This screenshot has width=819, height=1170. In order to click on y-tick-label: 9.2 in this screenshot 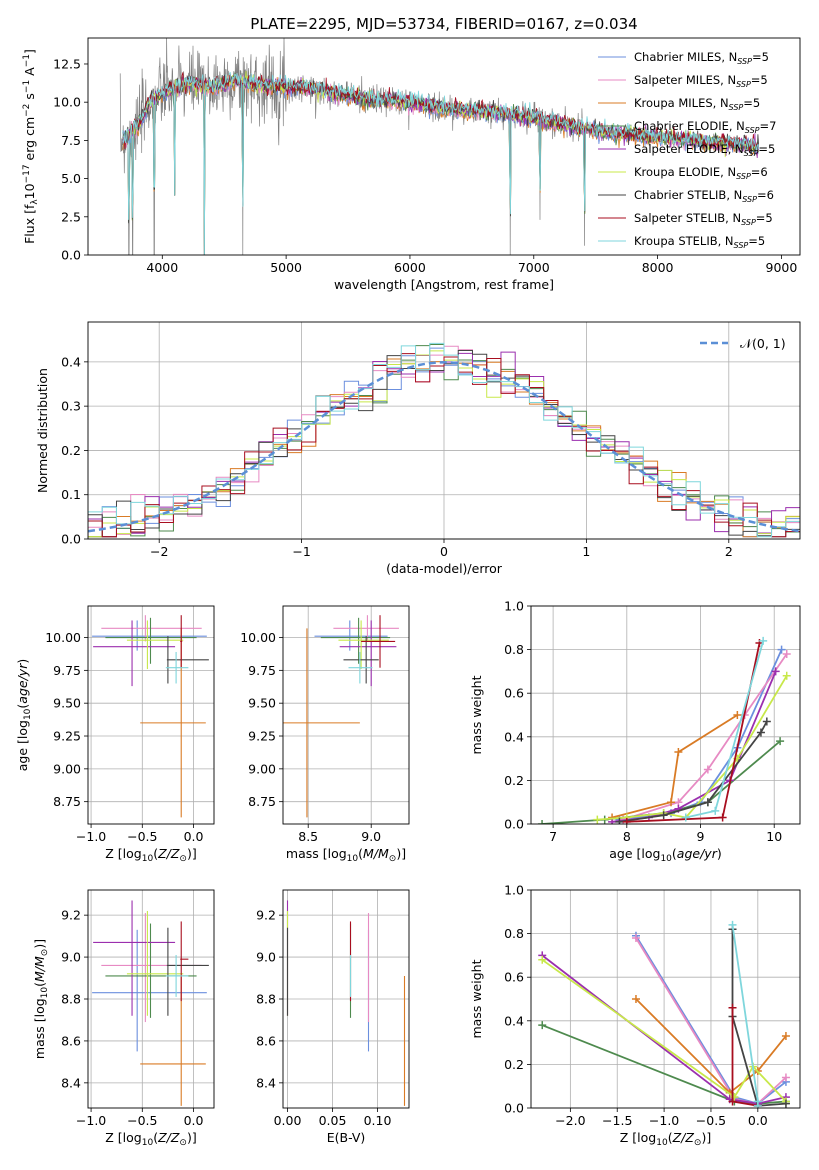, I will do `click(266, 915)`.